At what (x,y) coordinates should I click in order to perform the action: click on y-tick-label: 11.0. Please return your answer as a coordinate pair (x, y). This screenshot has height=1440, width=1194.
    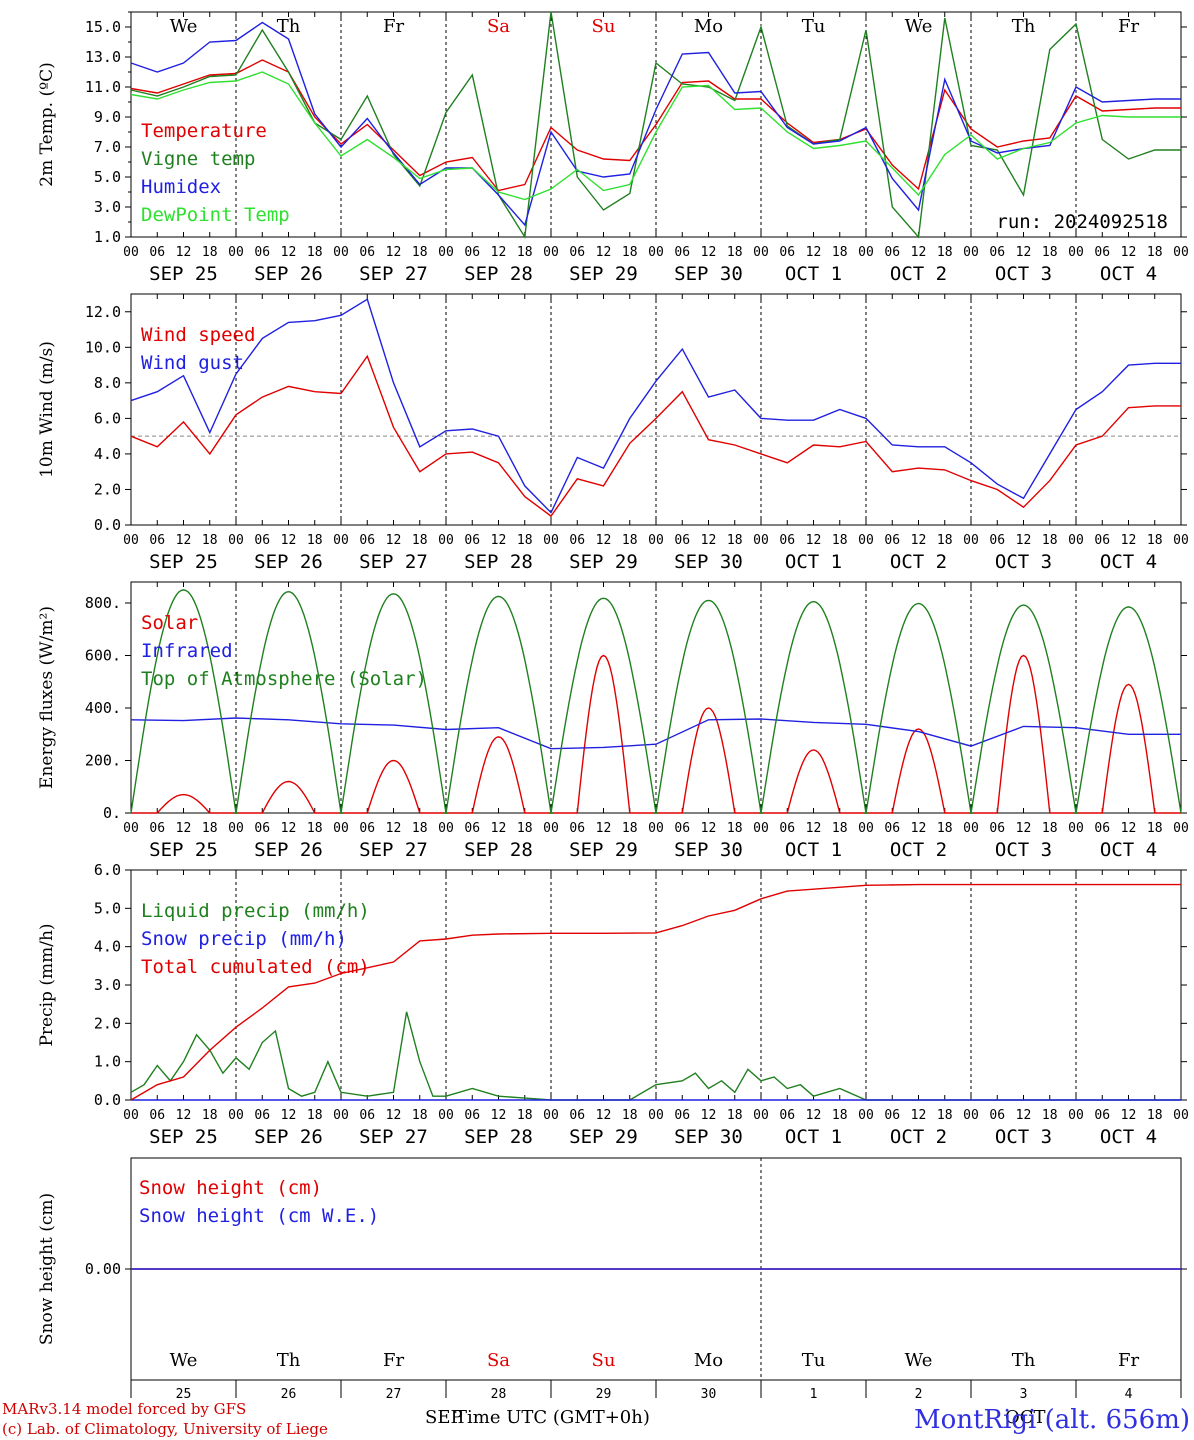
    Looking at the image, I should click on (103, 87).